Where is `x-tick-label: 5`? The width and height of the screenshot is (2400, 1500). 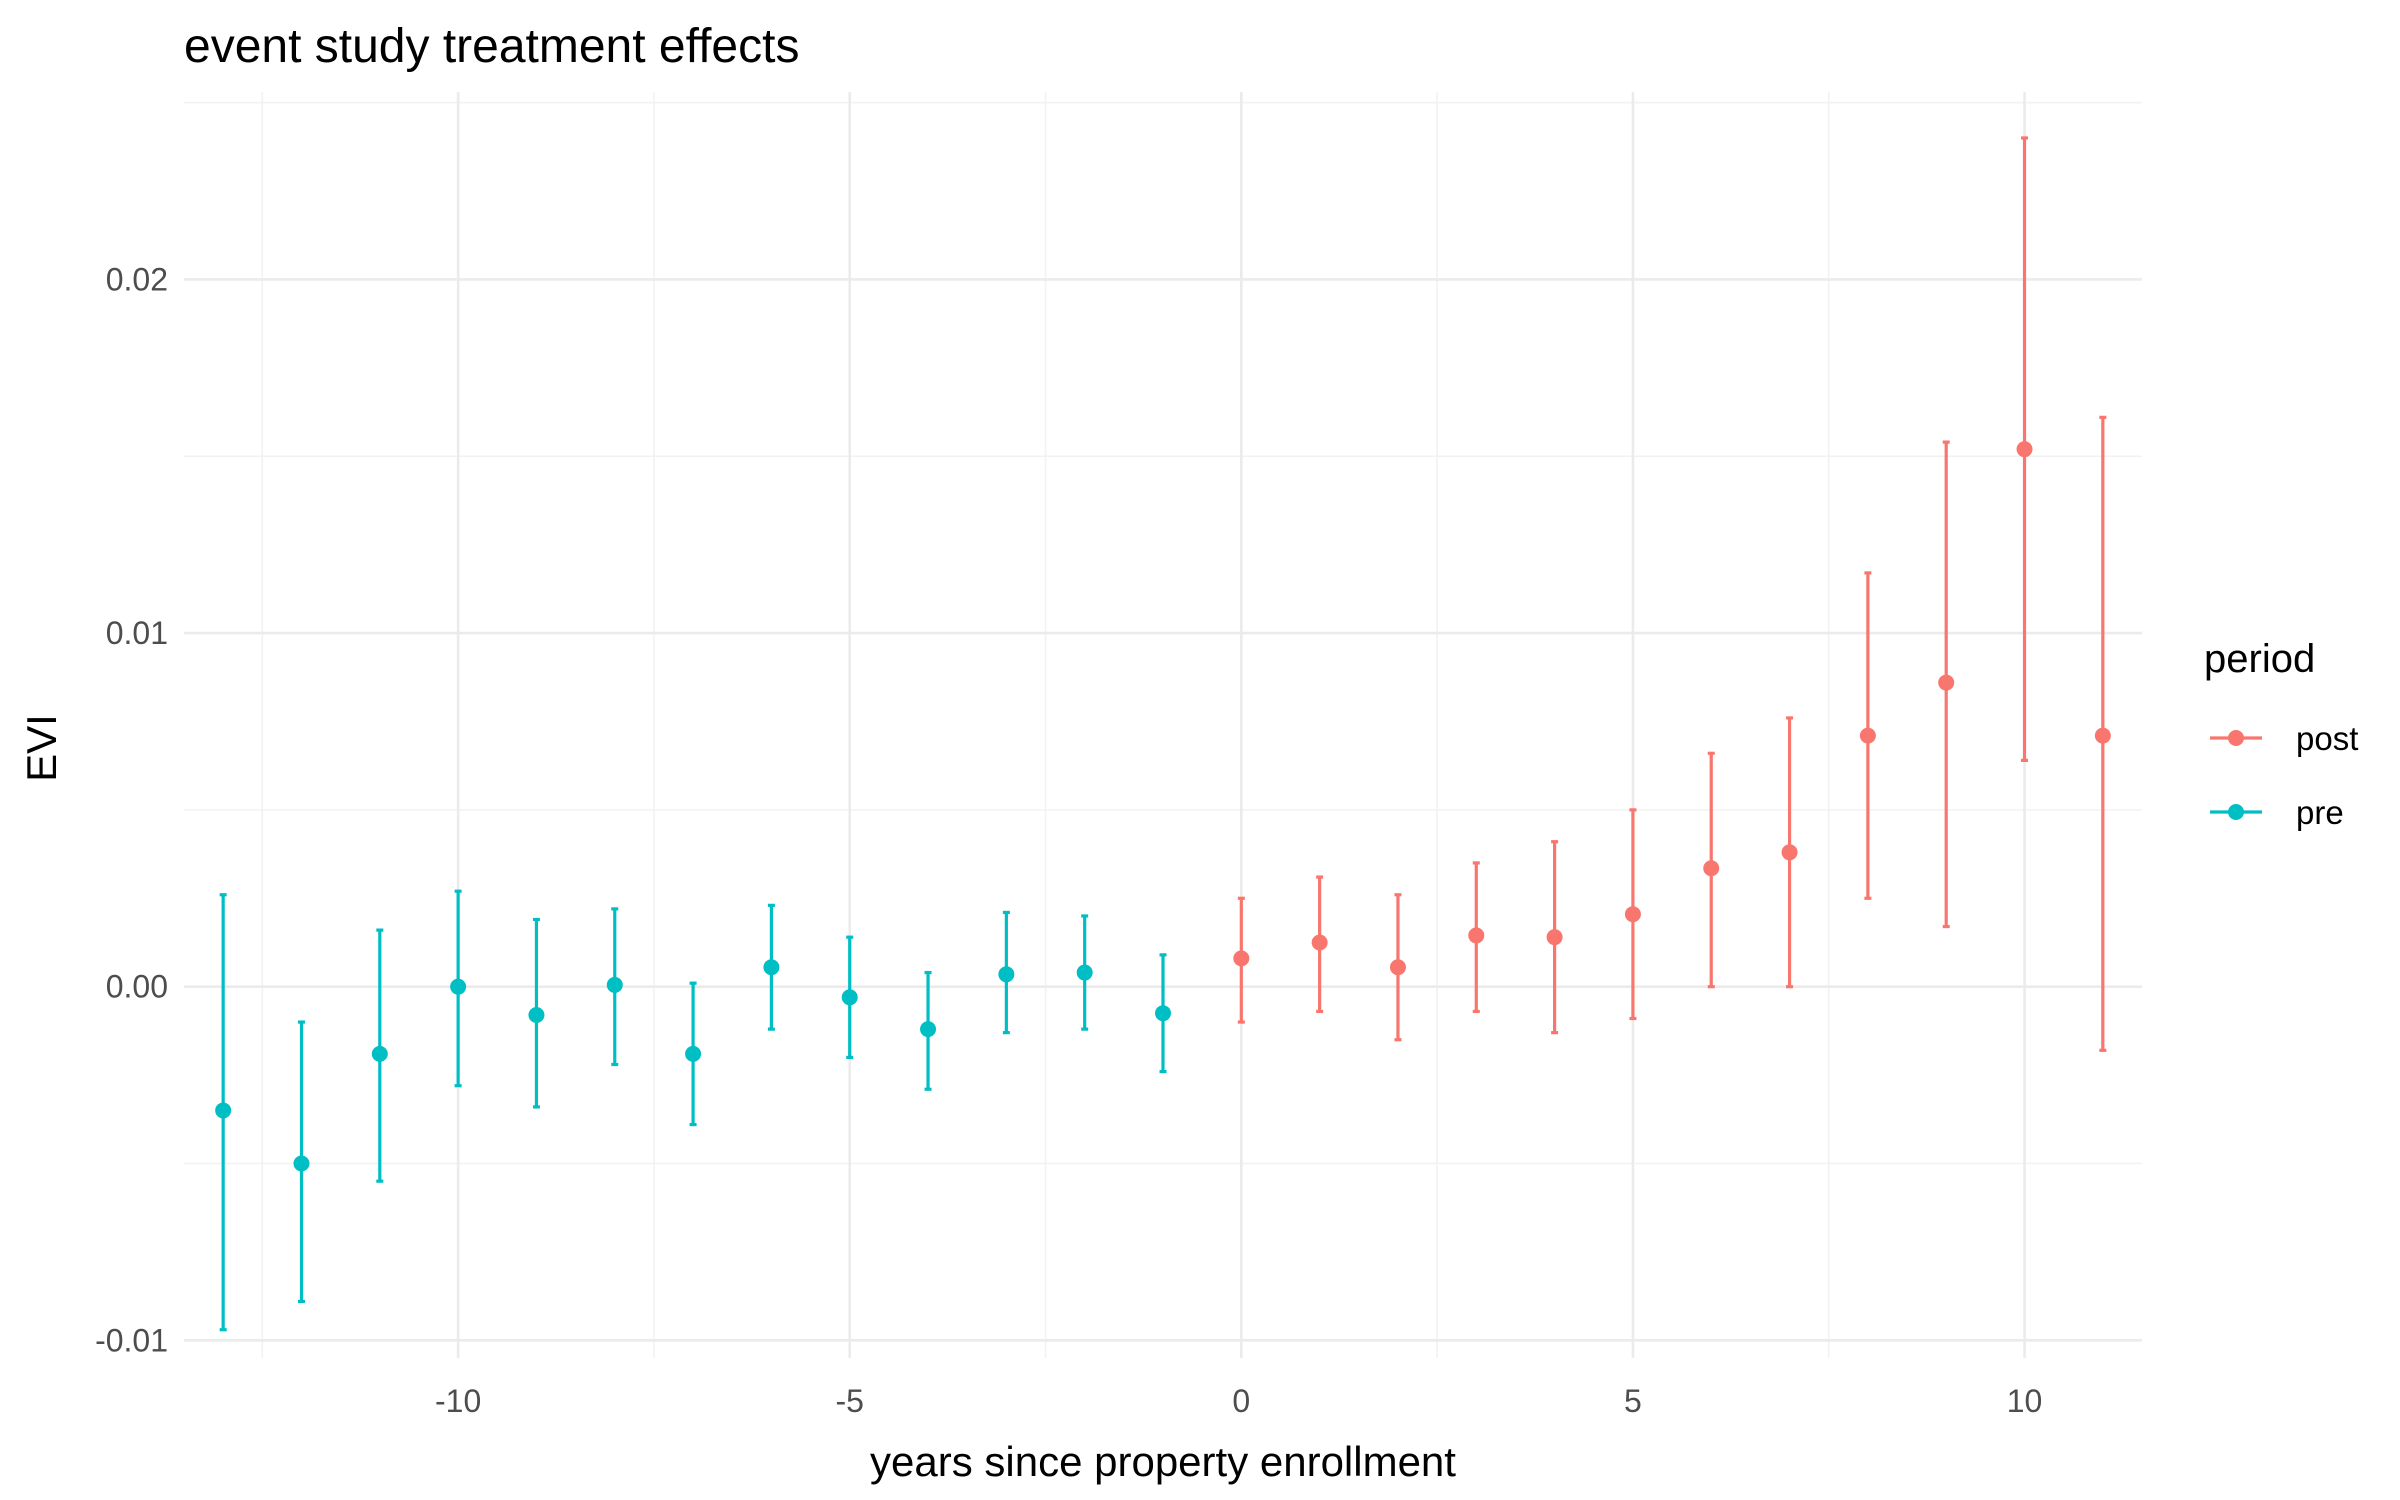
x-tick-label: 5 is located at coordinates (1633, 1401).